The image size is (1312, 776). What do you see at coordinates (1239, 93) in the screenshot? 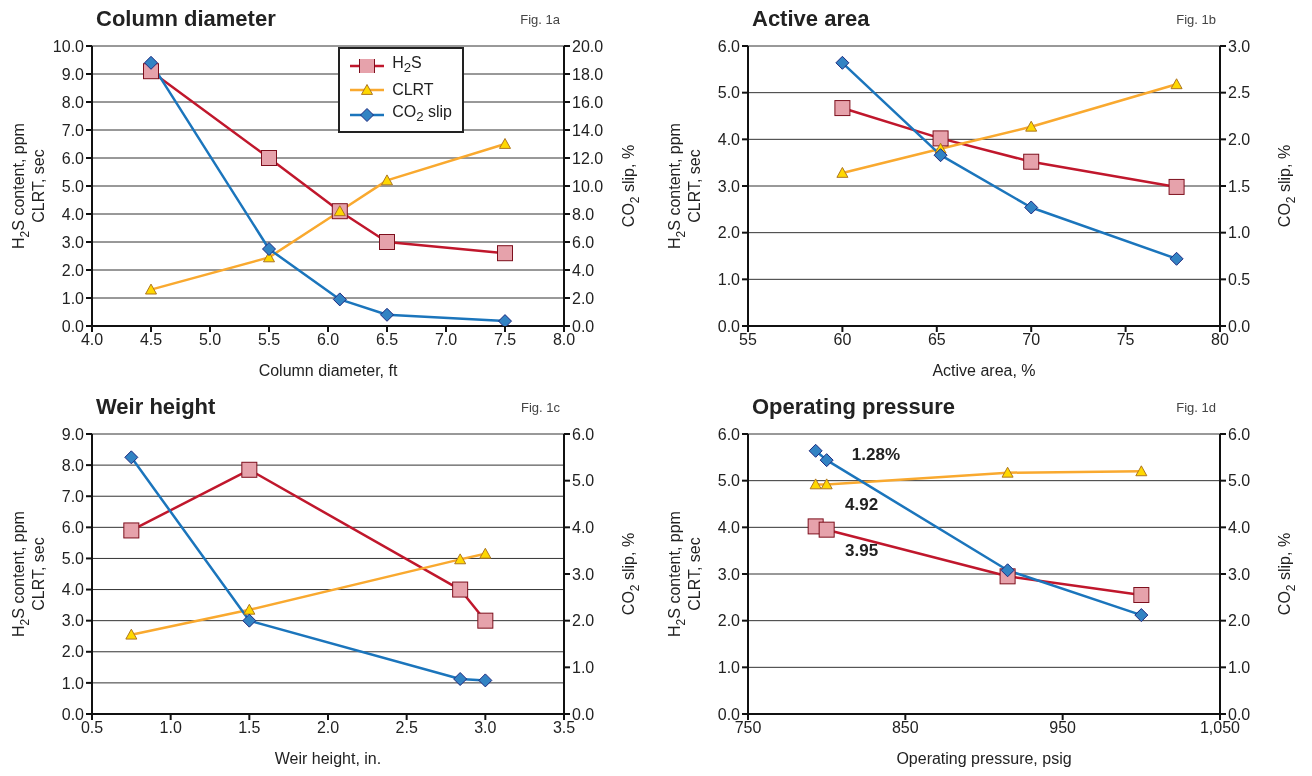
I see `y2-tick-label: 2.5` at bounding box center [1239, 93].